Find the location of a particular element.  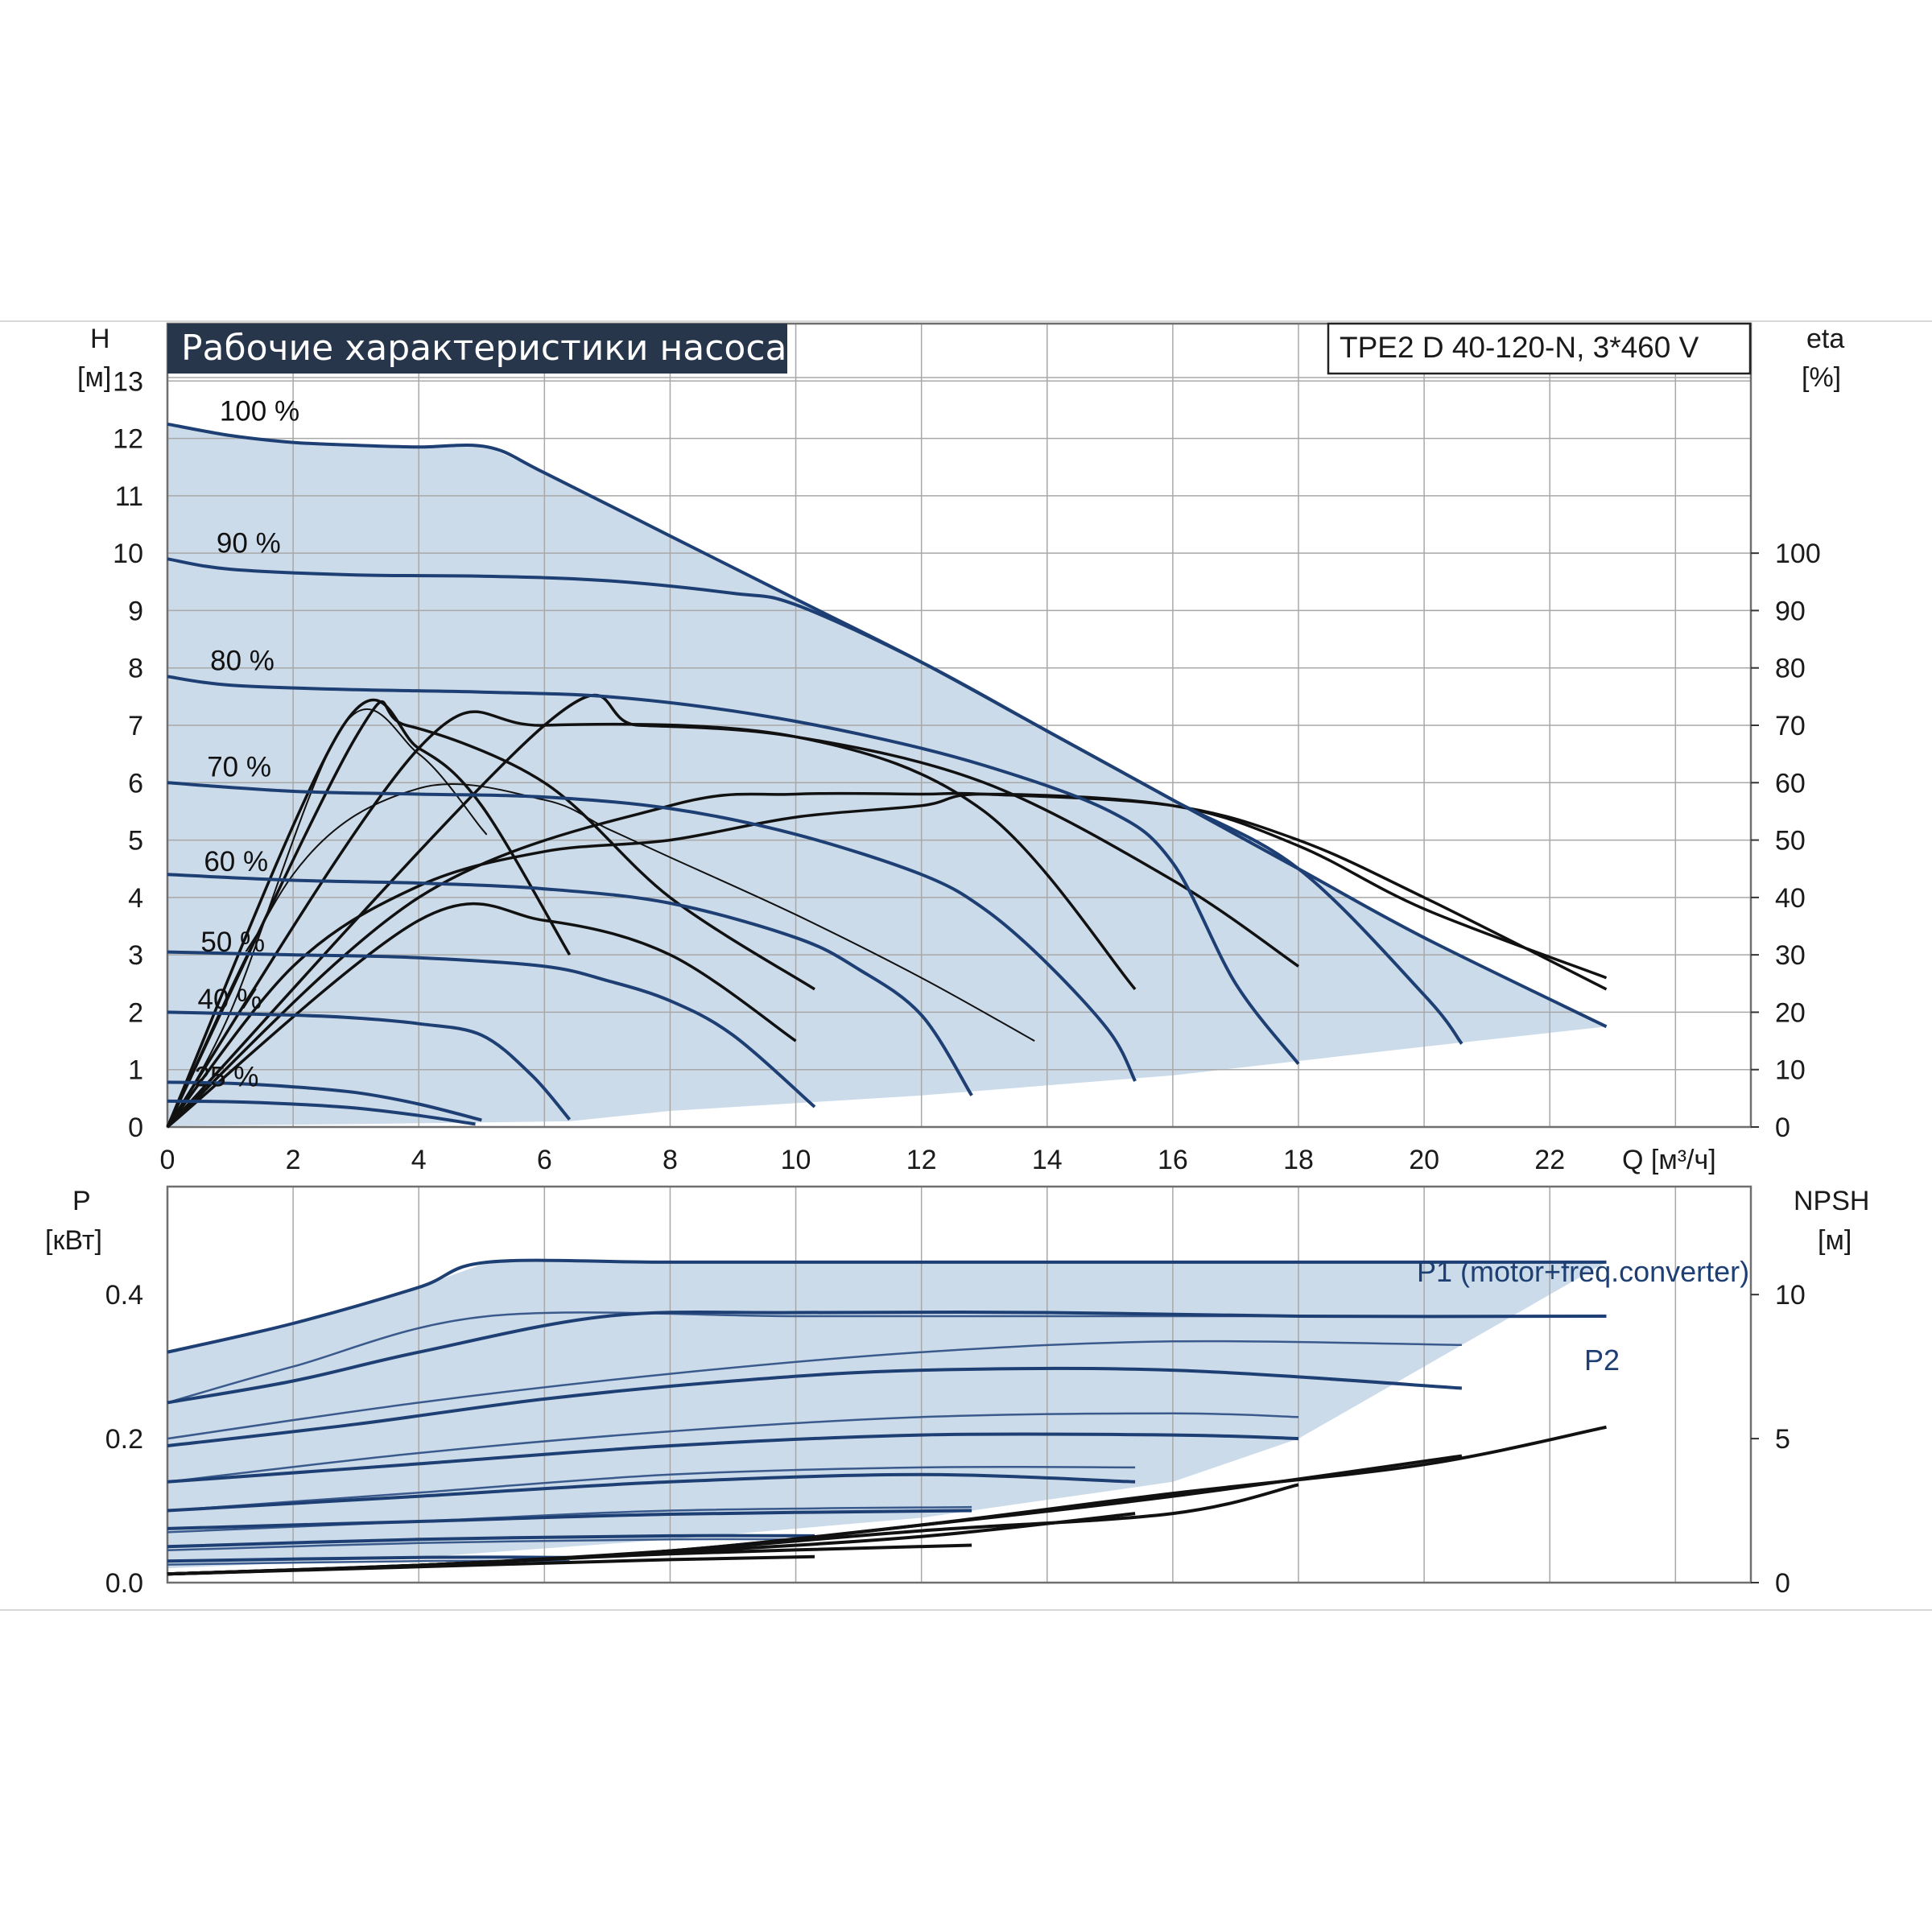

speed-label: 70 % is located at coordinates (239, 766).